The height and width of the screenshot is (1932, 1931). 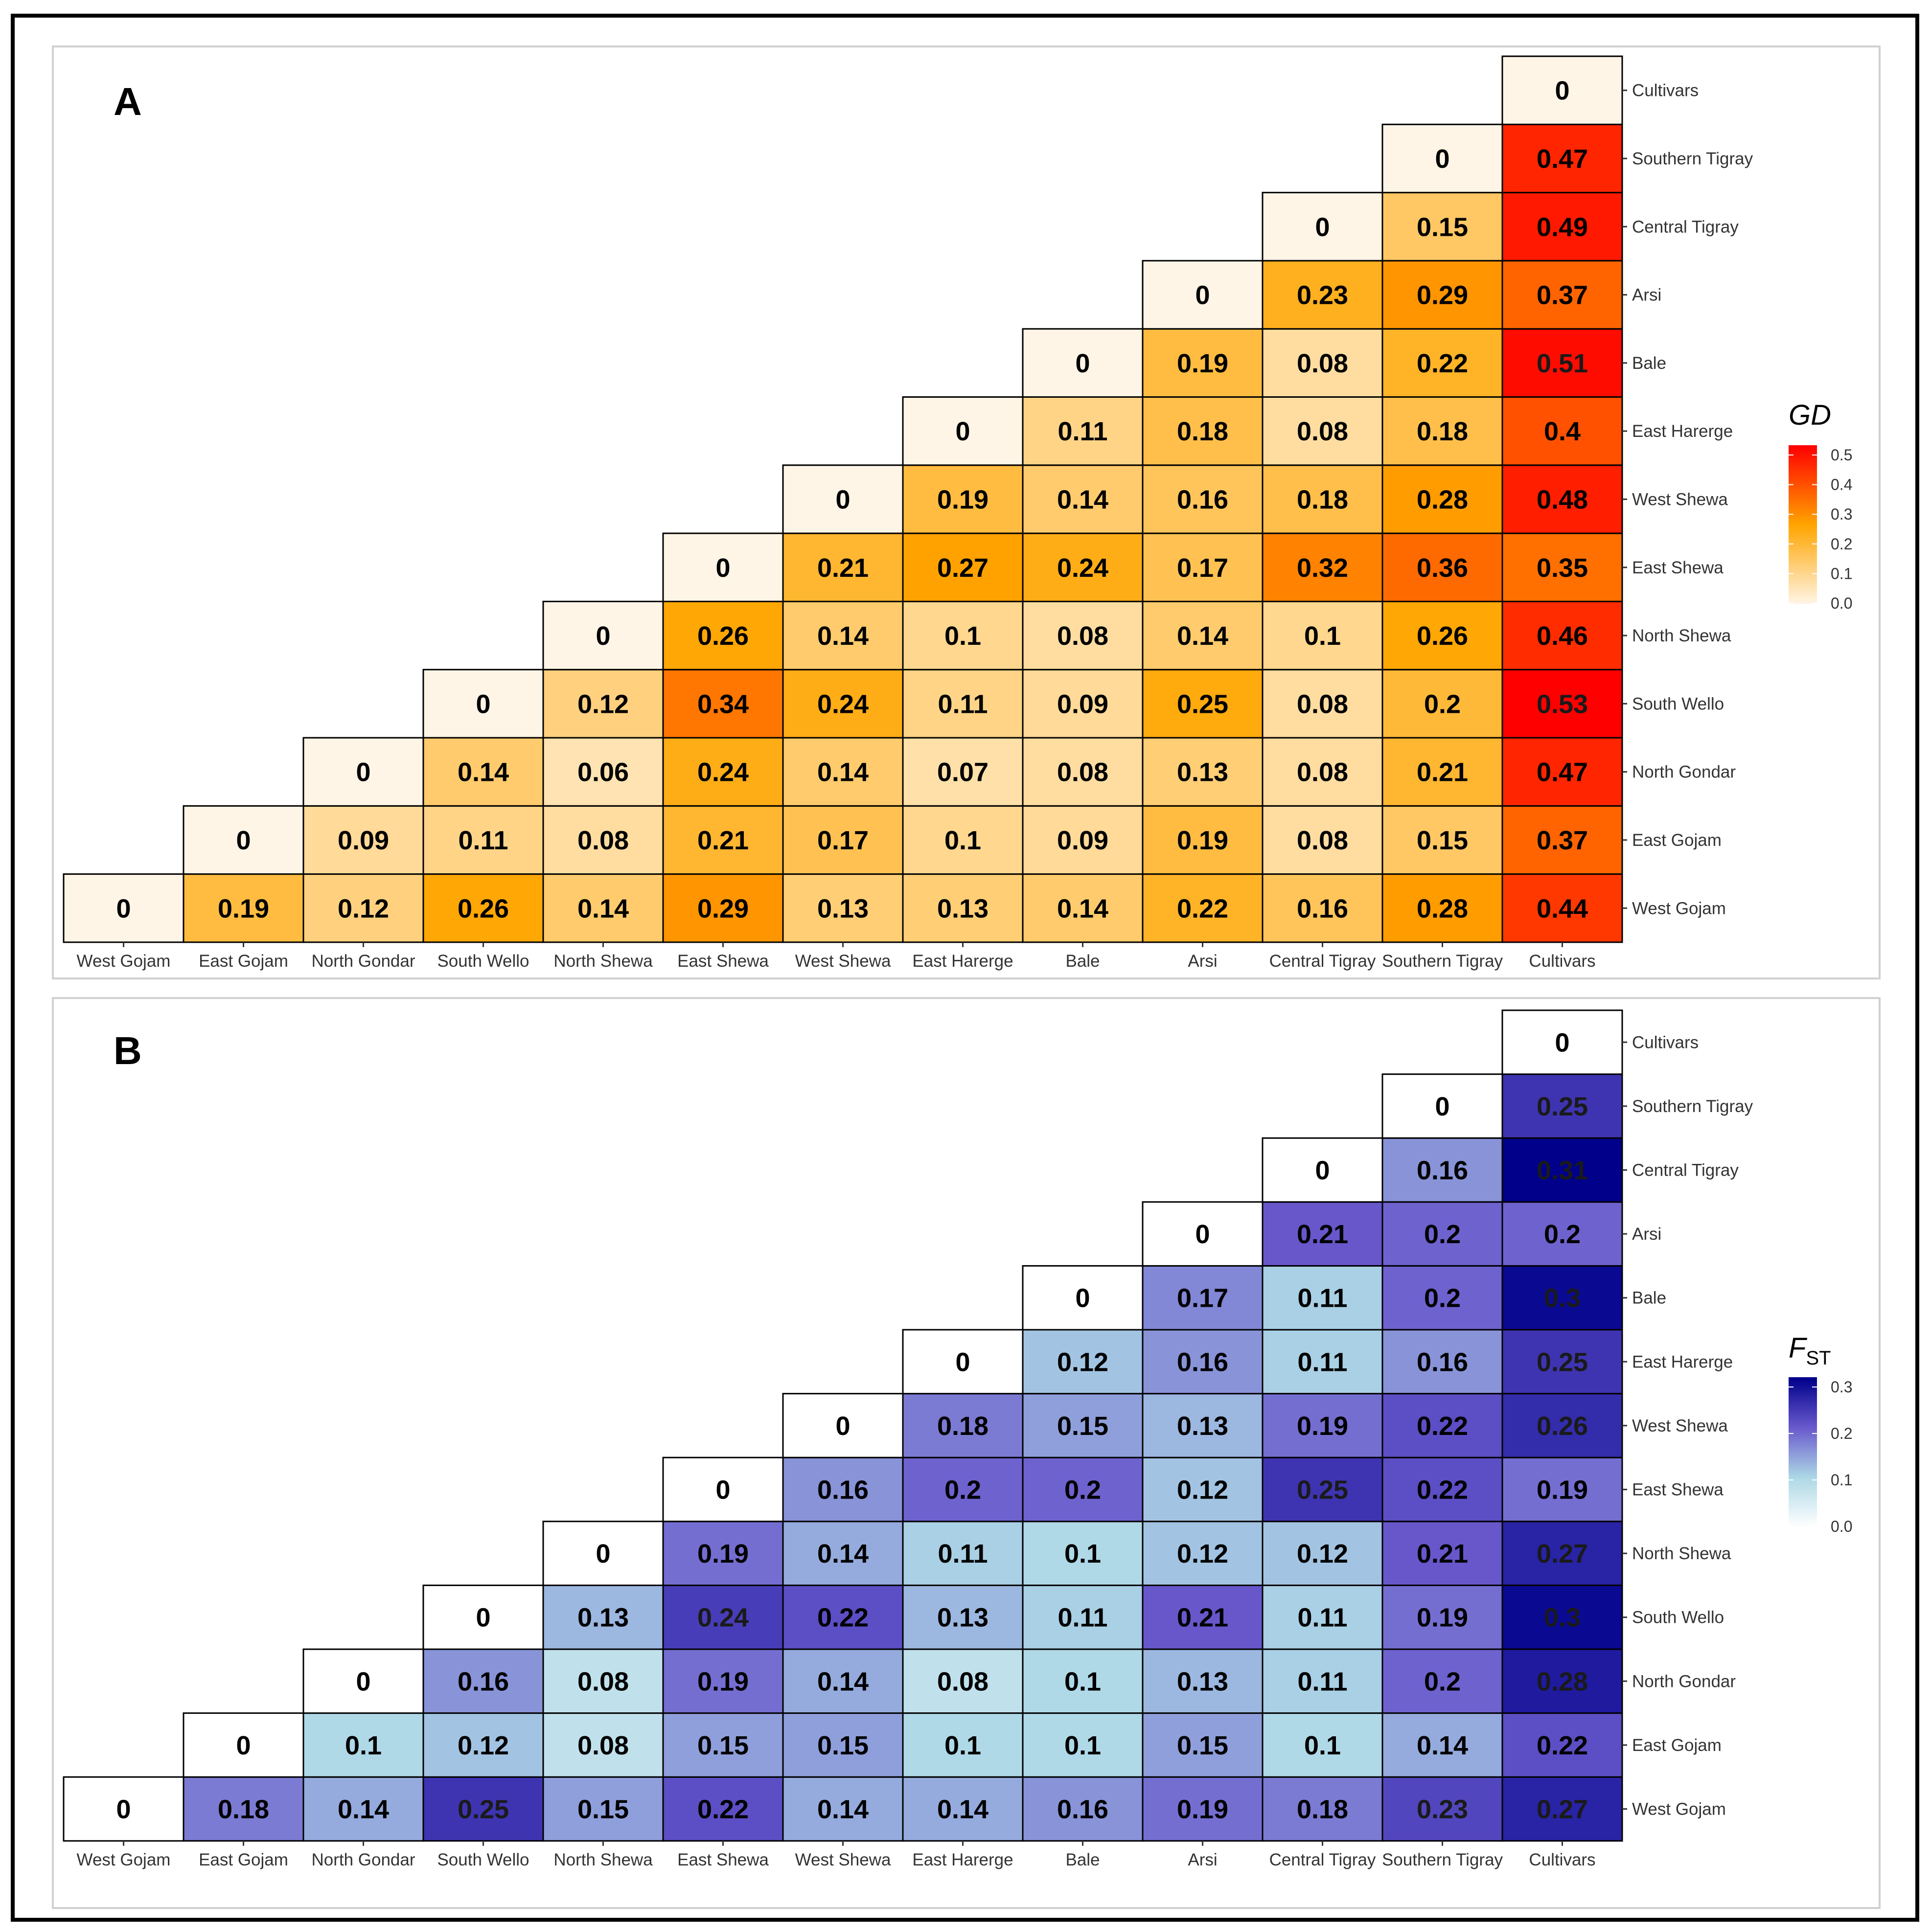 What do you see at coordinates (1083, 1426) in the screenshot?
I see `cell-value: 0.15` at bounding box center [1083, 1426].